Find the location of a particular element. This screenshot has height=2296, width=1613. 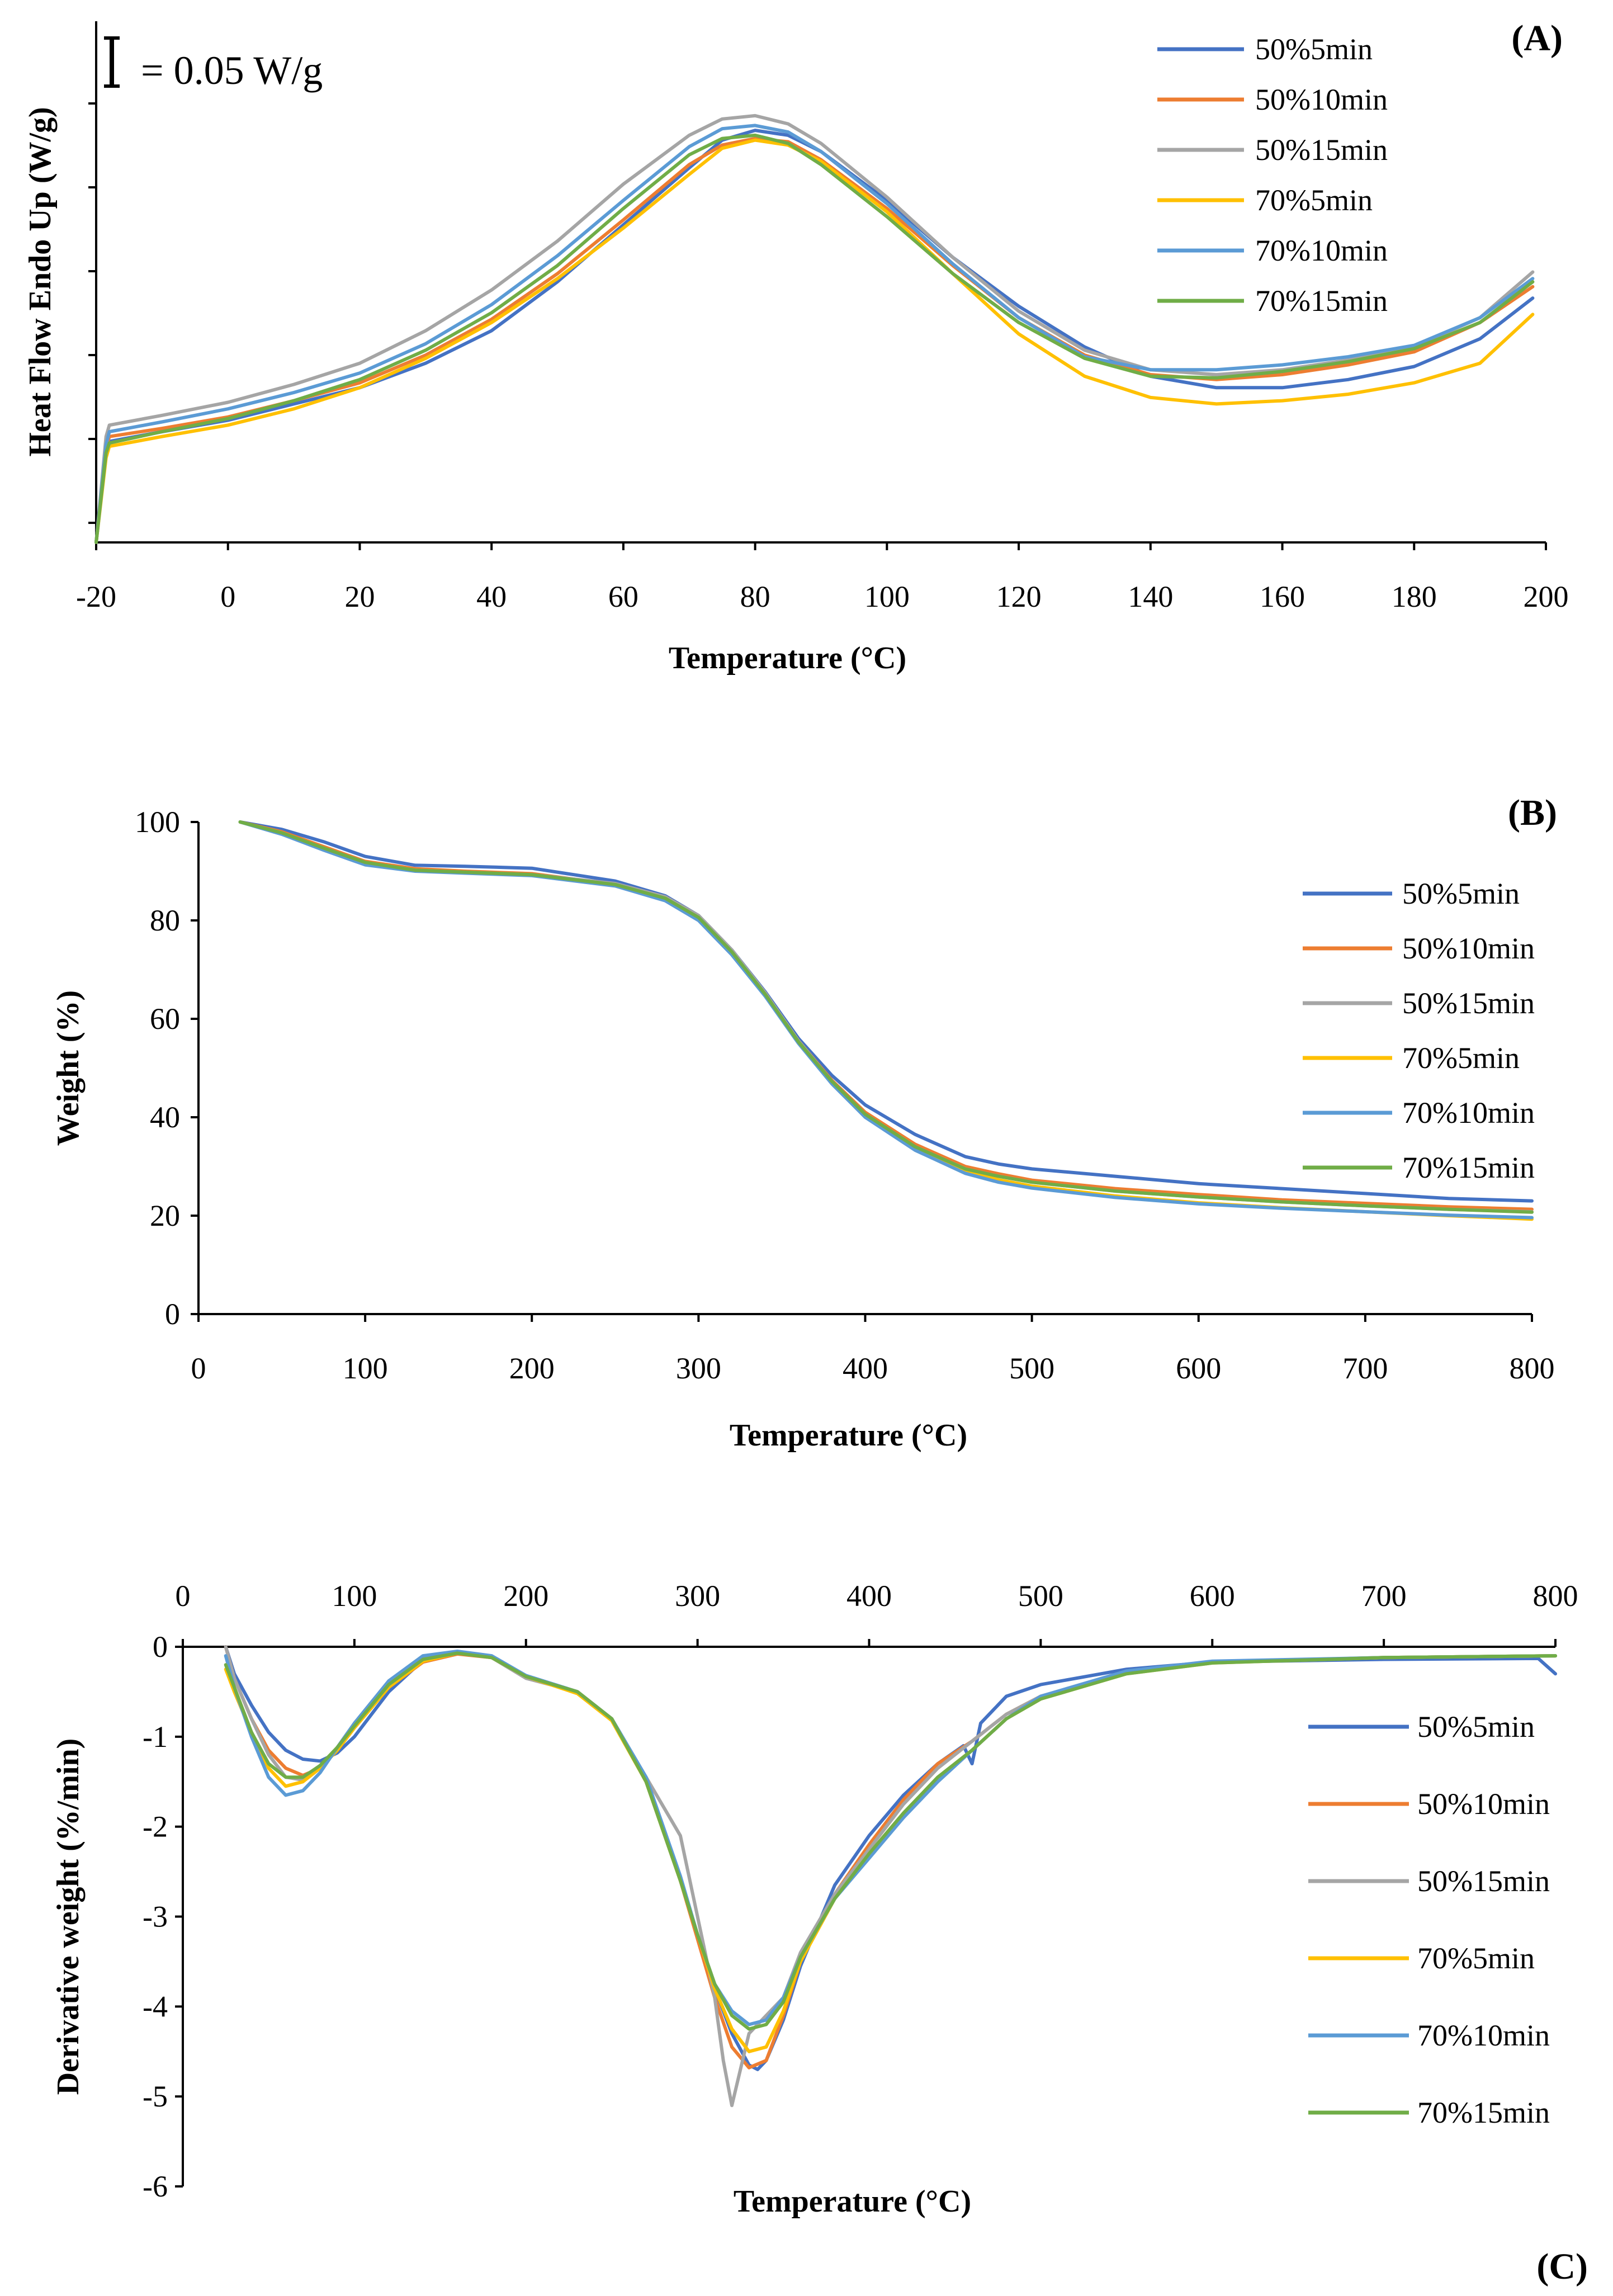

x-tick-label: 20 is located at coordinates (359, 596).